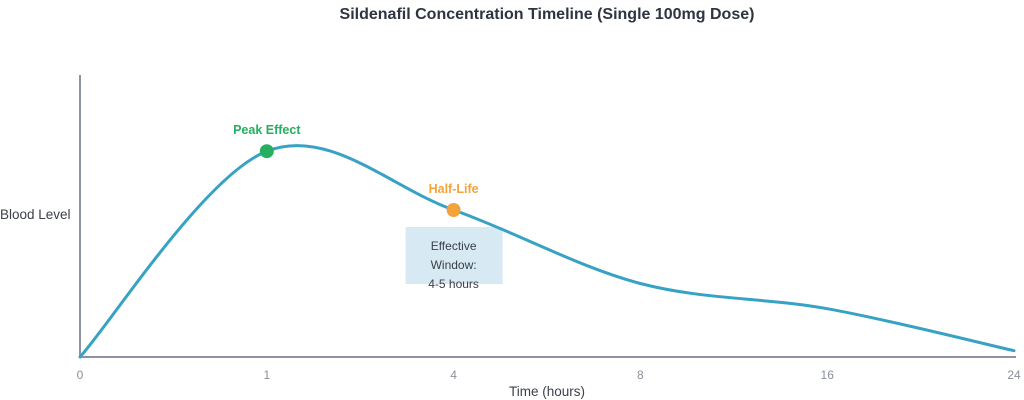 The width and height of the screenshot is (1024, 400). What do you see at coordinates (267, 130) in the screenshot?
I see `peak-effect-label: Peak Effect` at bounding box center [267, 130].